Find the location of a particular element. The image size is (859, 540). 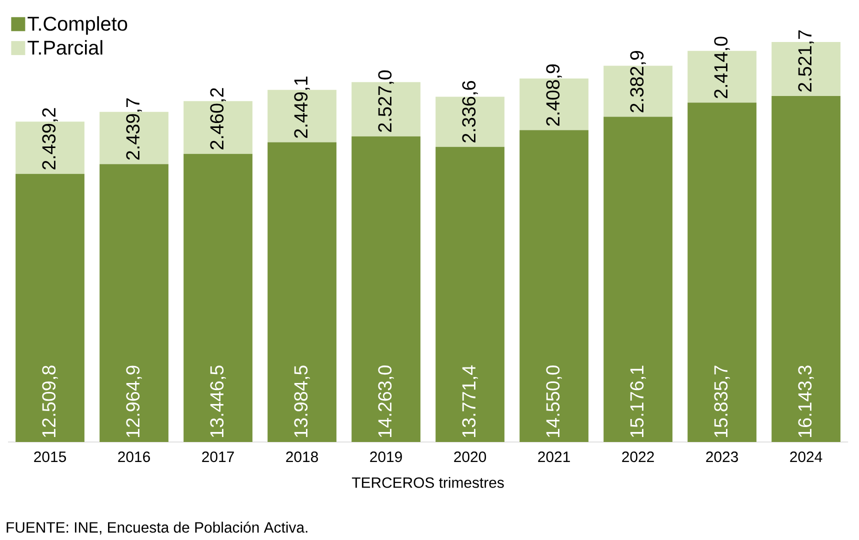

data-label: 15.176,1 is located at coordinates (638, 402).